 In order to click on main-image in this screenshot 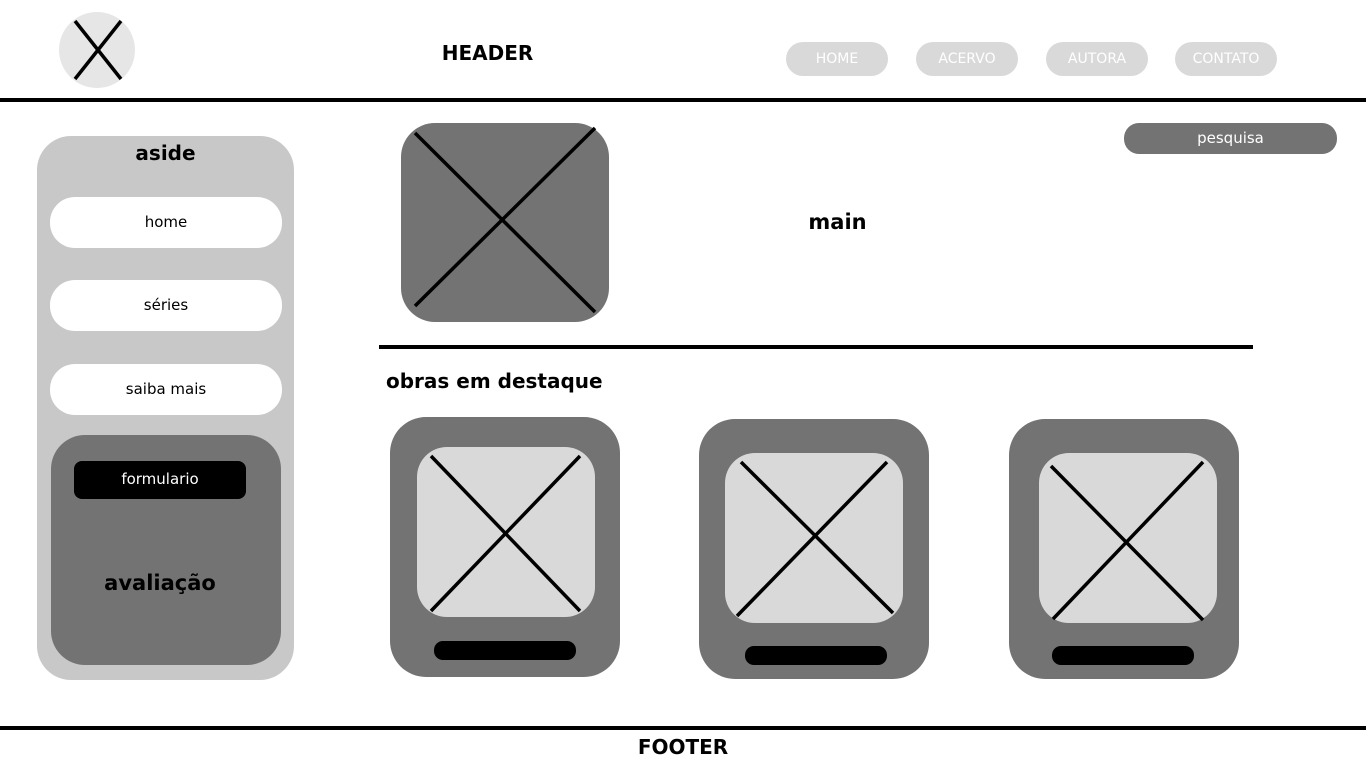, I will do `click(505, 222)`.